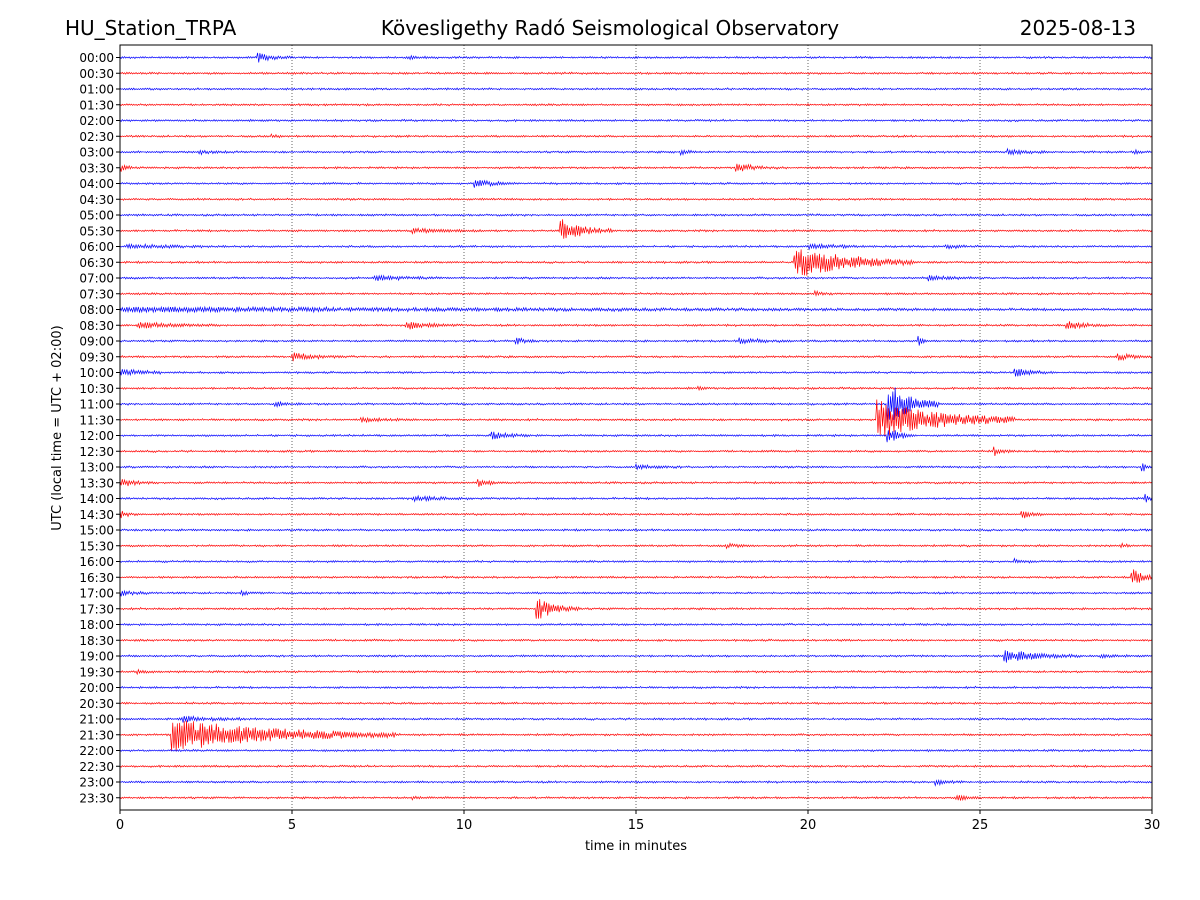 This screenshot has height=900, width=1200. I want to click on y-tick-label: 03:30, so click(96, 168).